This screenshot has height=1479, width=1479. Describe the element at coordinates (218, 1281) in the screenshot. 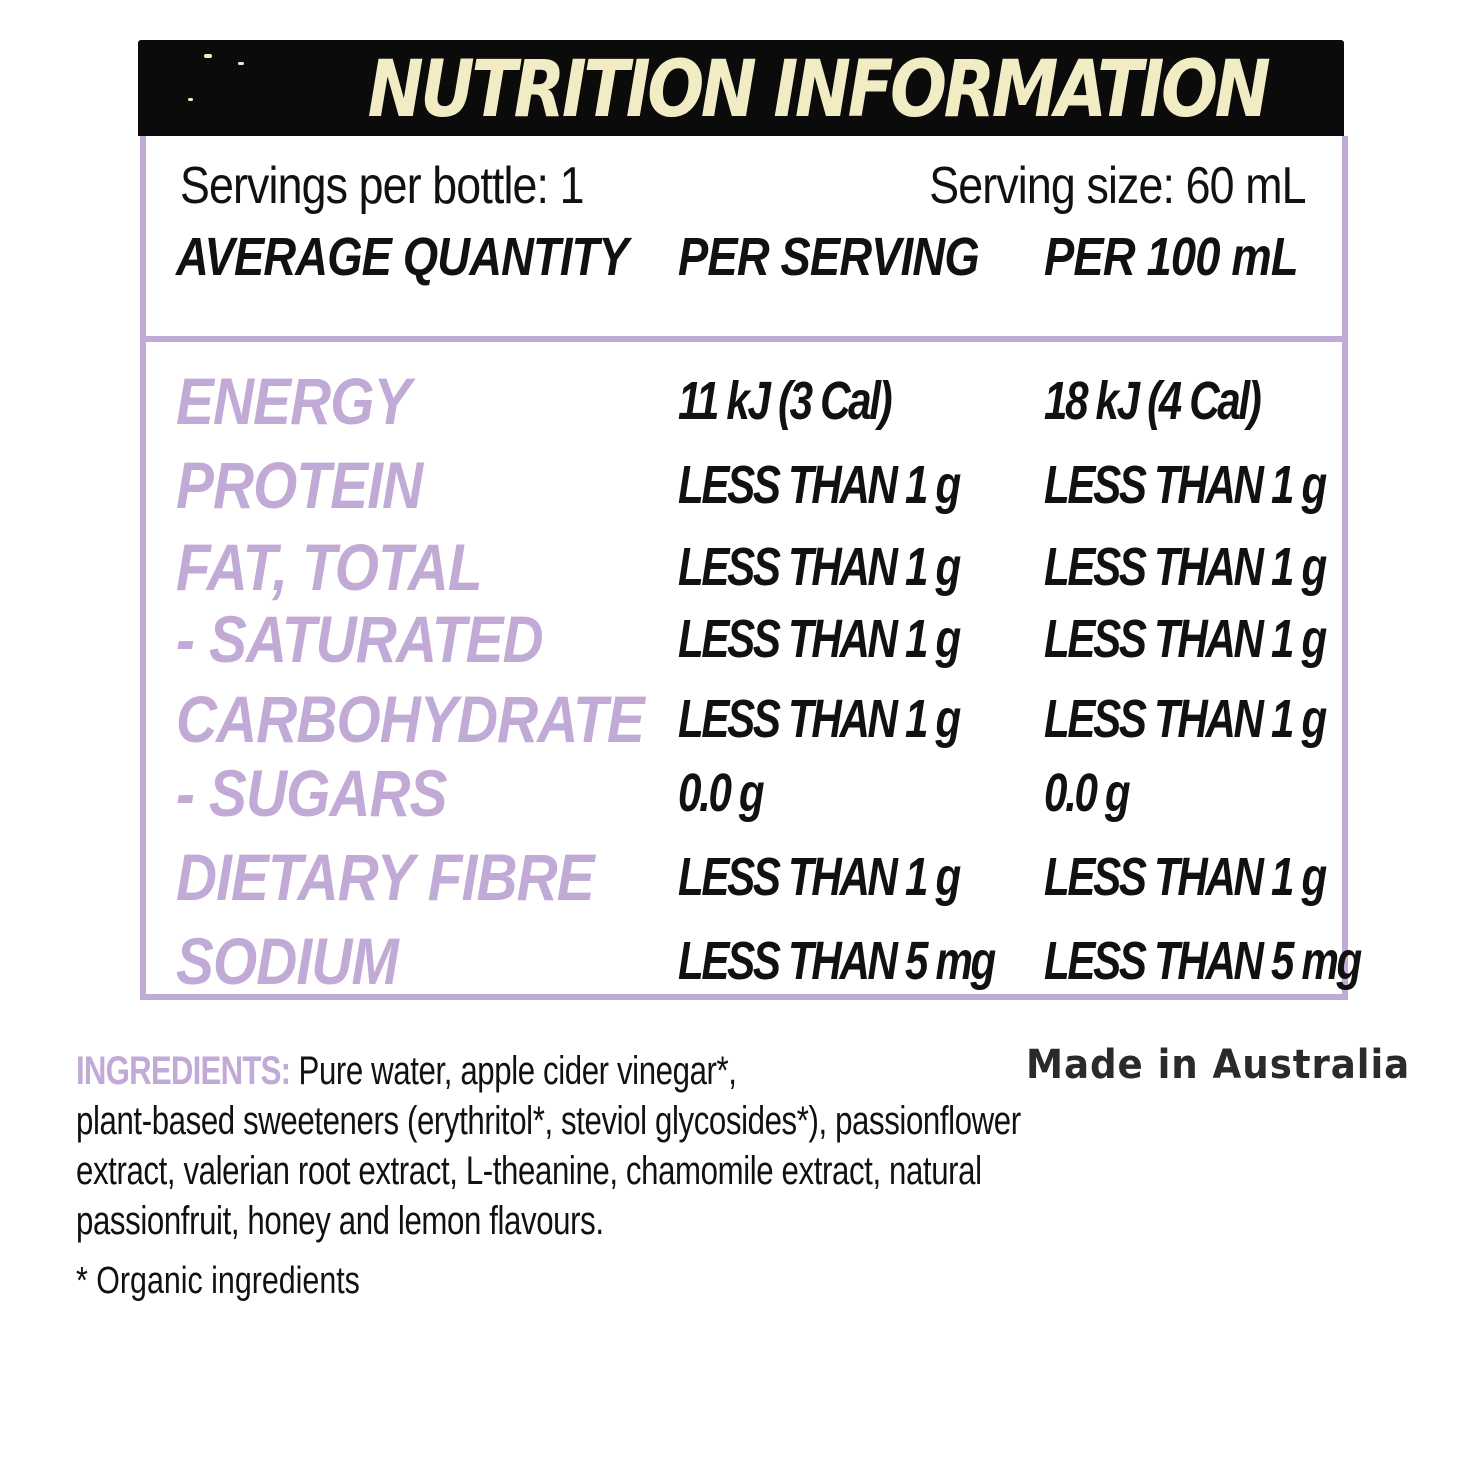

I see `organic-footnote: * Organic ingredients` at that location.